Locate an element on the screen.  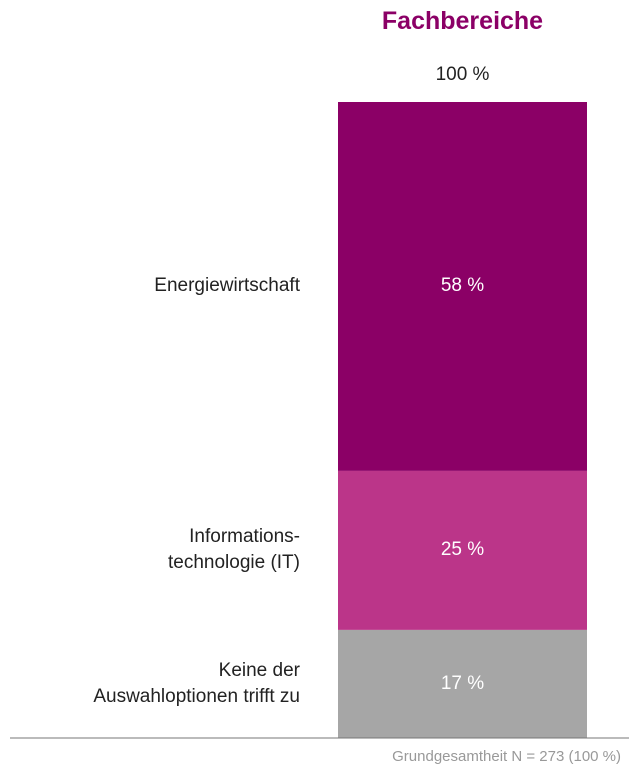
value-label: 17 % is located at coordinates (462, 683).